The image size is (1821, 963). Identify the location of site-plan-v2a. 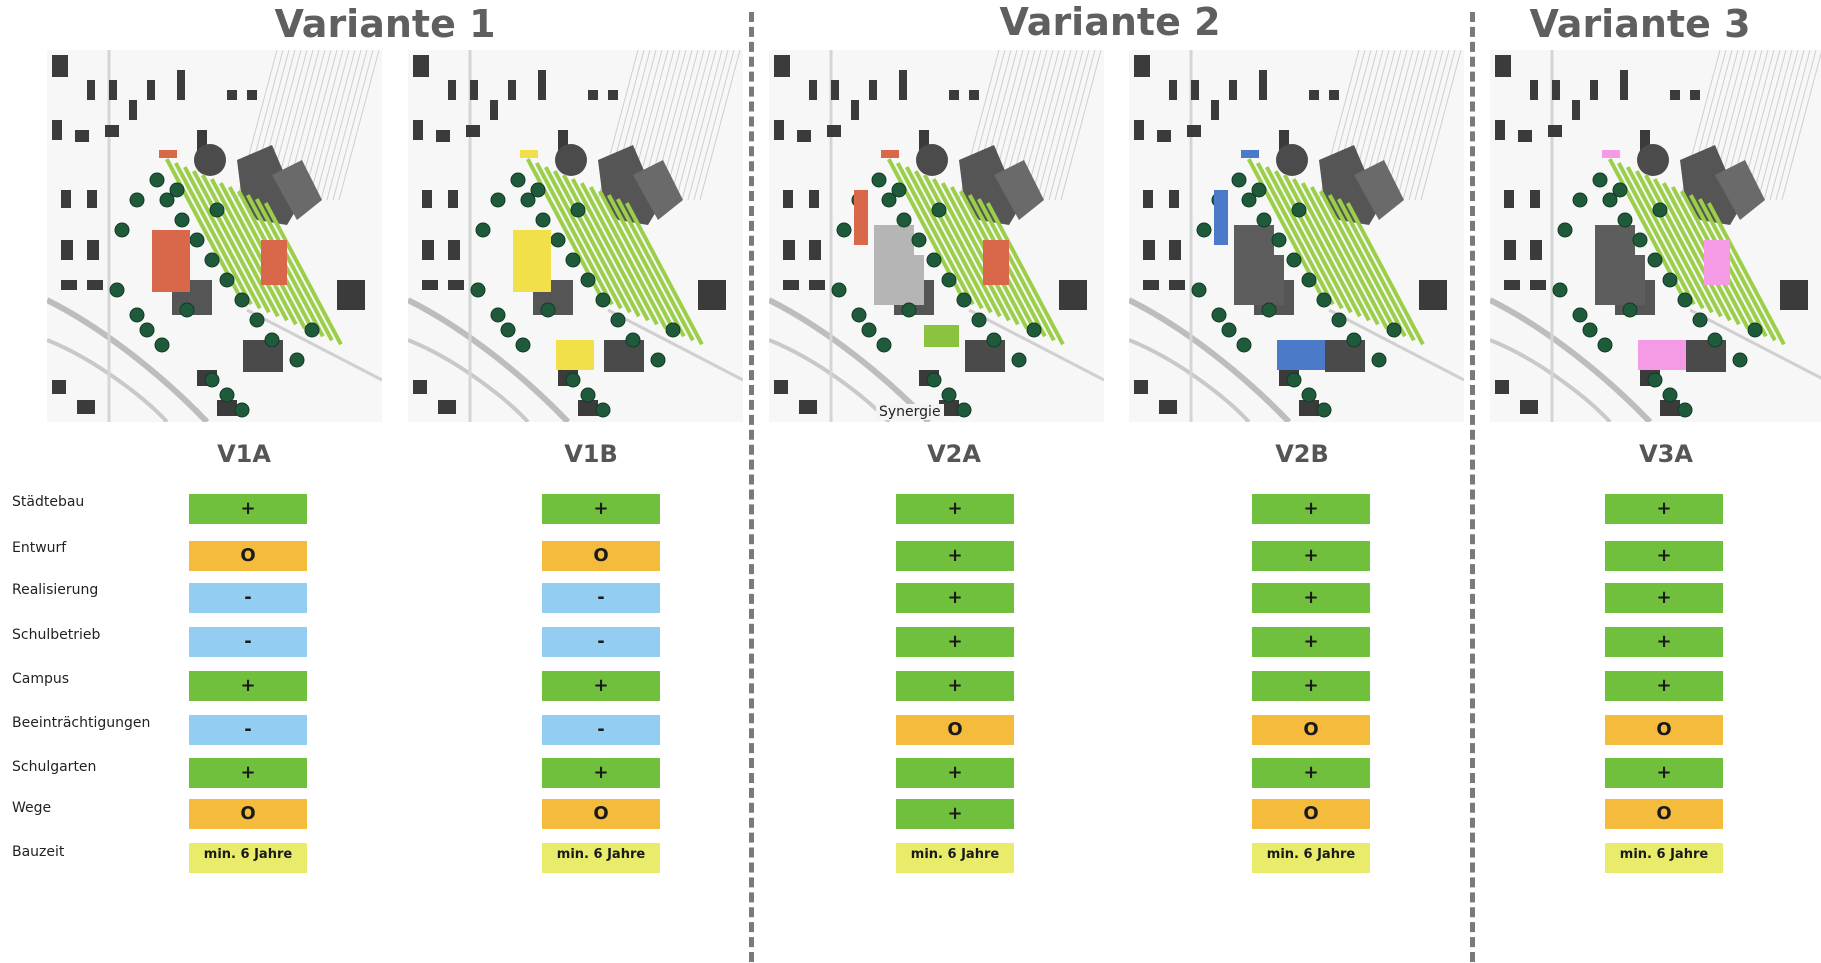
(936, 236).